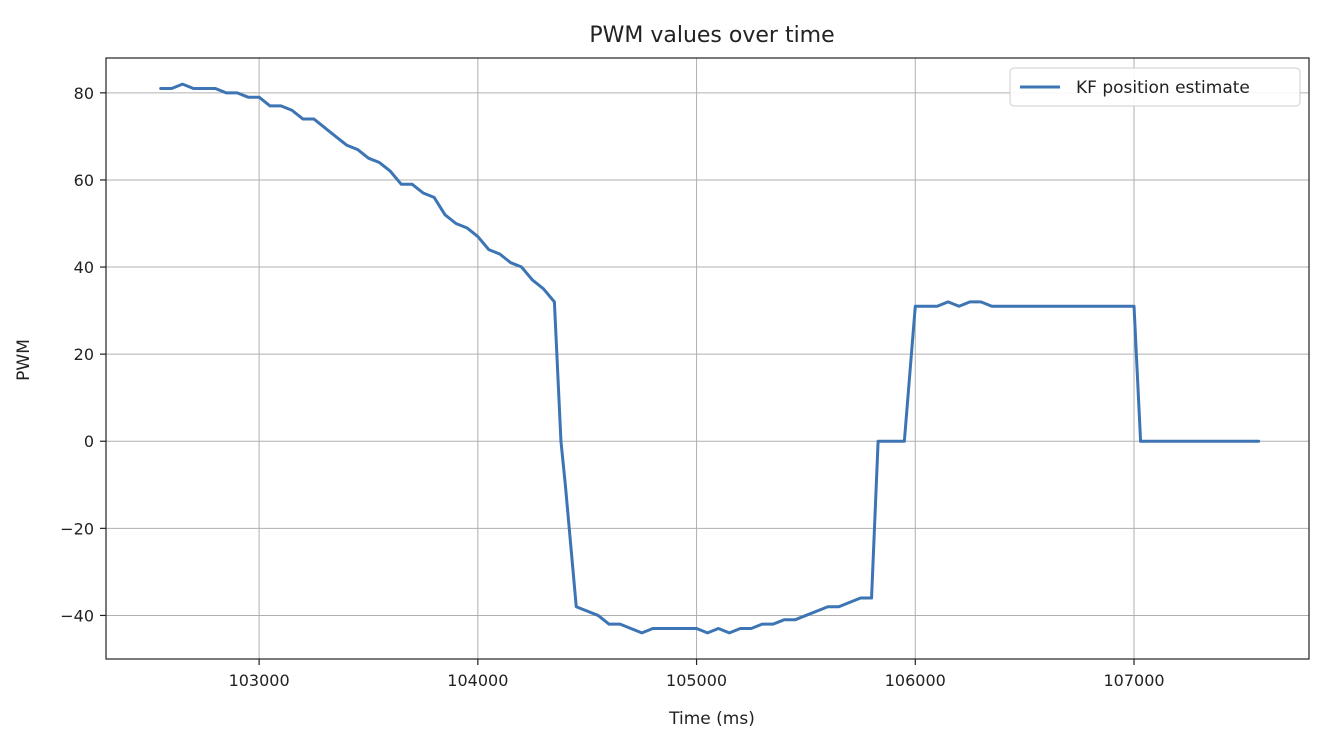  Describe the element at coordinates (477, 680) in the screenshot. I see `x-tick-label: 104000` at that location.